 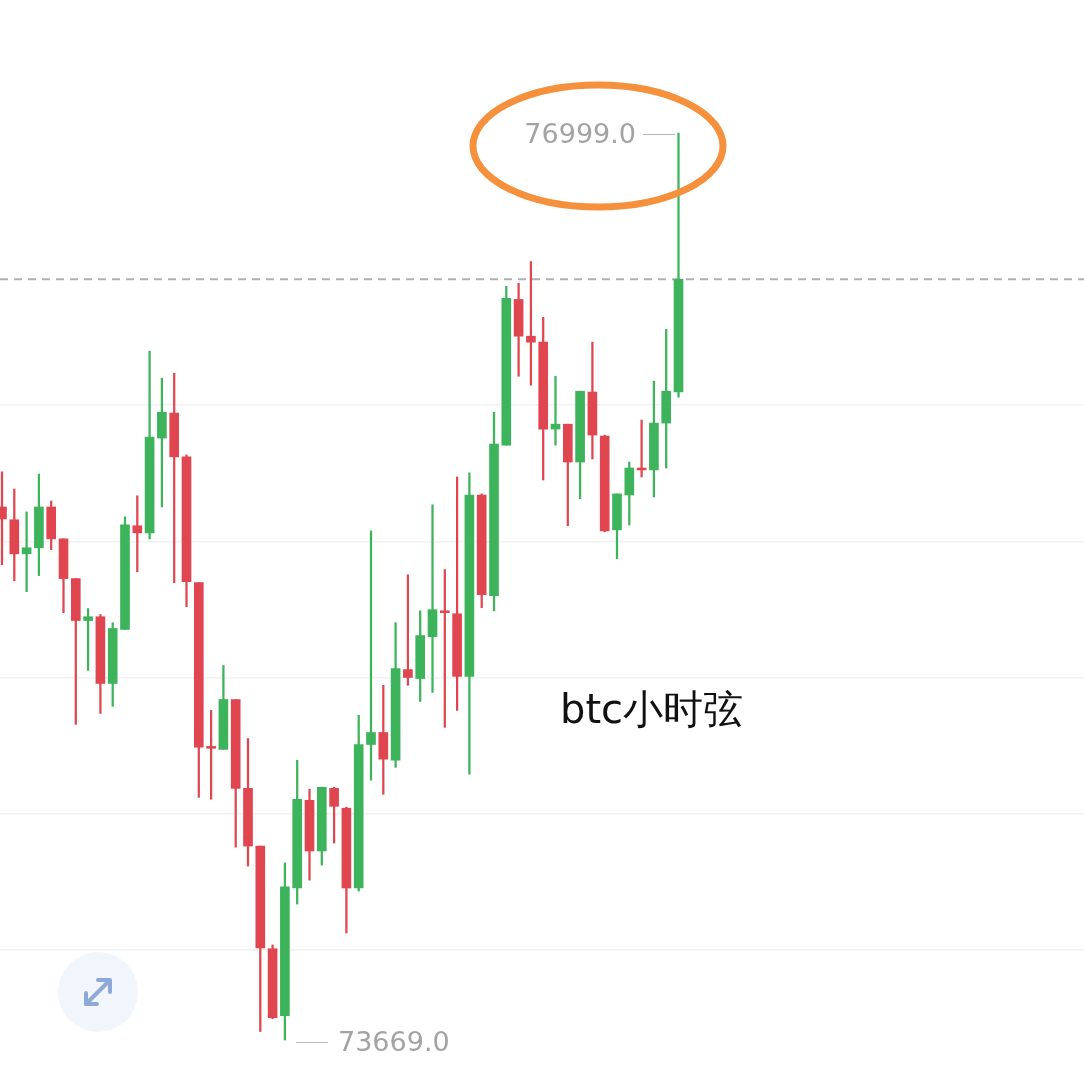 I want to click on annotation: 73669.0, so click(x=394, y=1041).